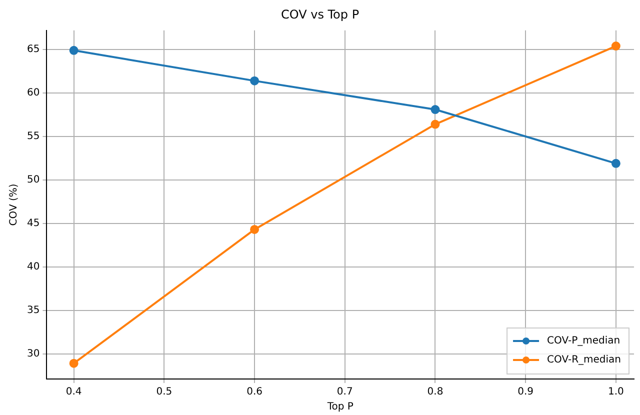 The height and width of the screenshot is (415, 640). What do you see at coordinates (33, 50) in the screenshot?
I see `y-tick-label: 65` at bounding box center [33, 50].